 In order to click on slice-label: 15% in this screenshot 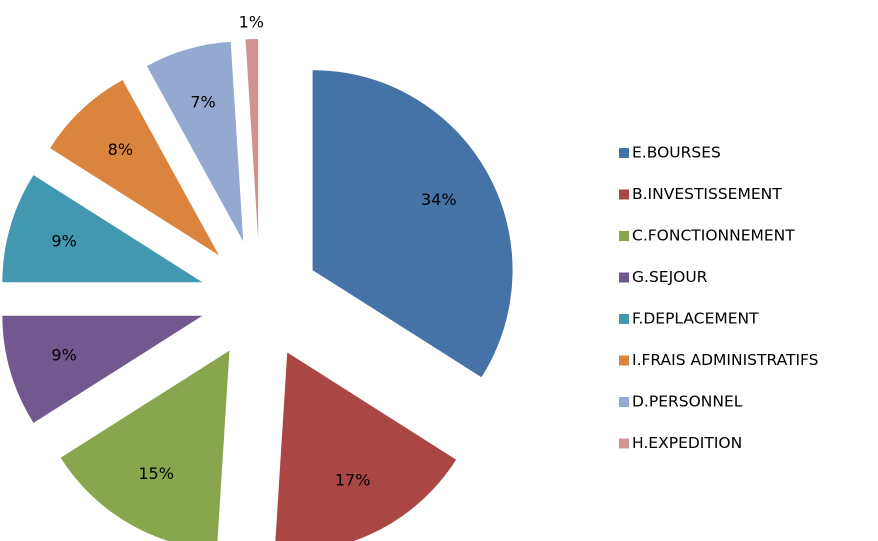, I will do `click(156, 473)`.